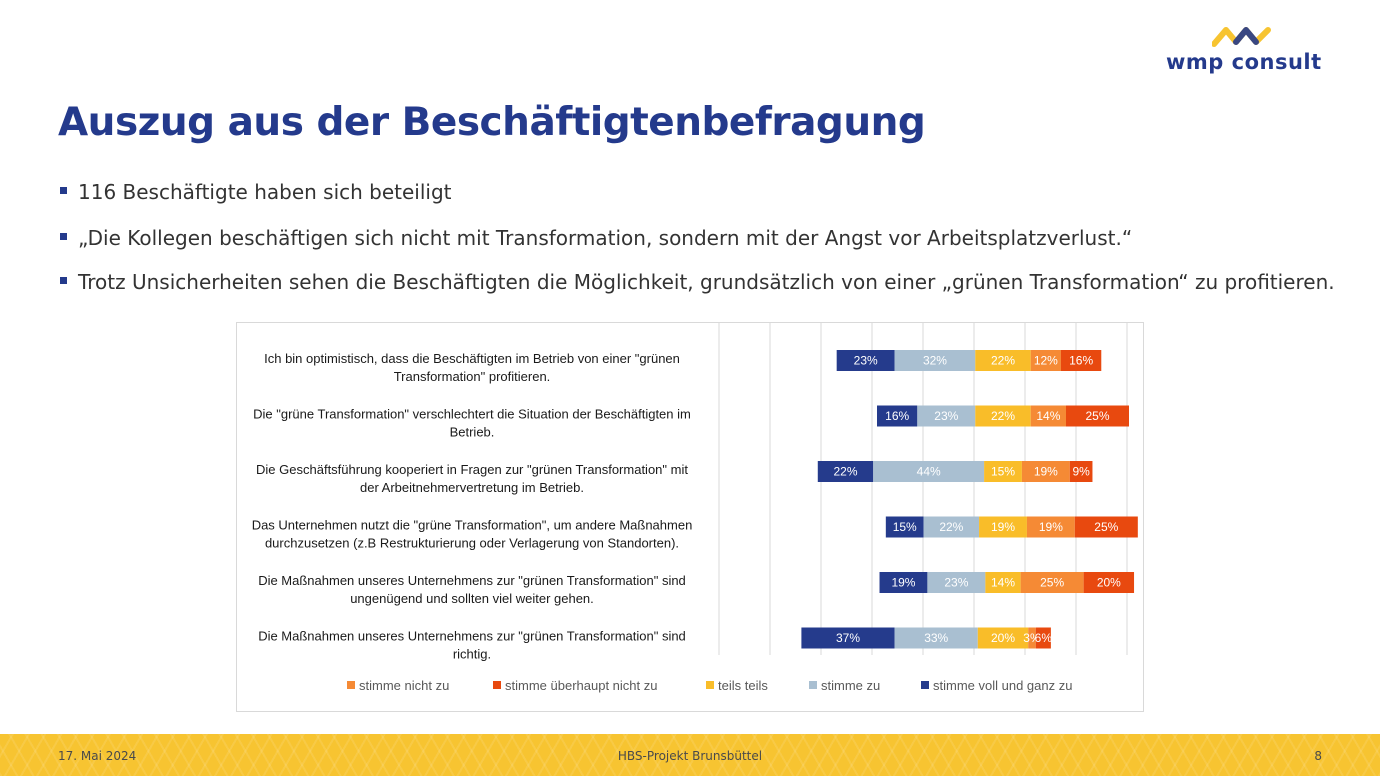 The height and width of the screenshot is (776, 1380). I want to click on category-label: Transformation" profitieren., so click(472, 376).